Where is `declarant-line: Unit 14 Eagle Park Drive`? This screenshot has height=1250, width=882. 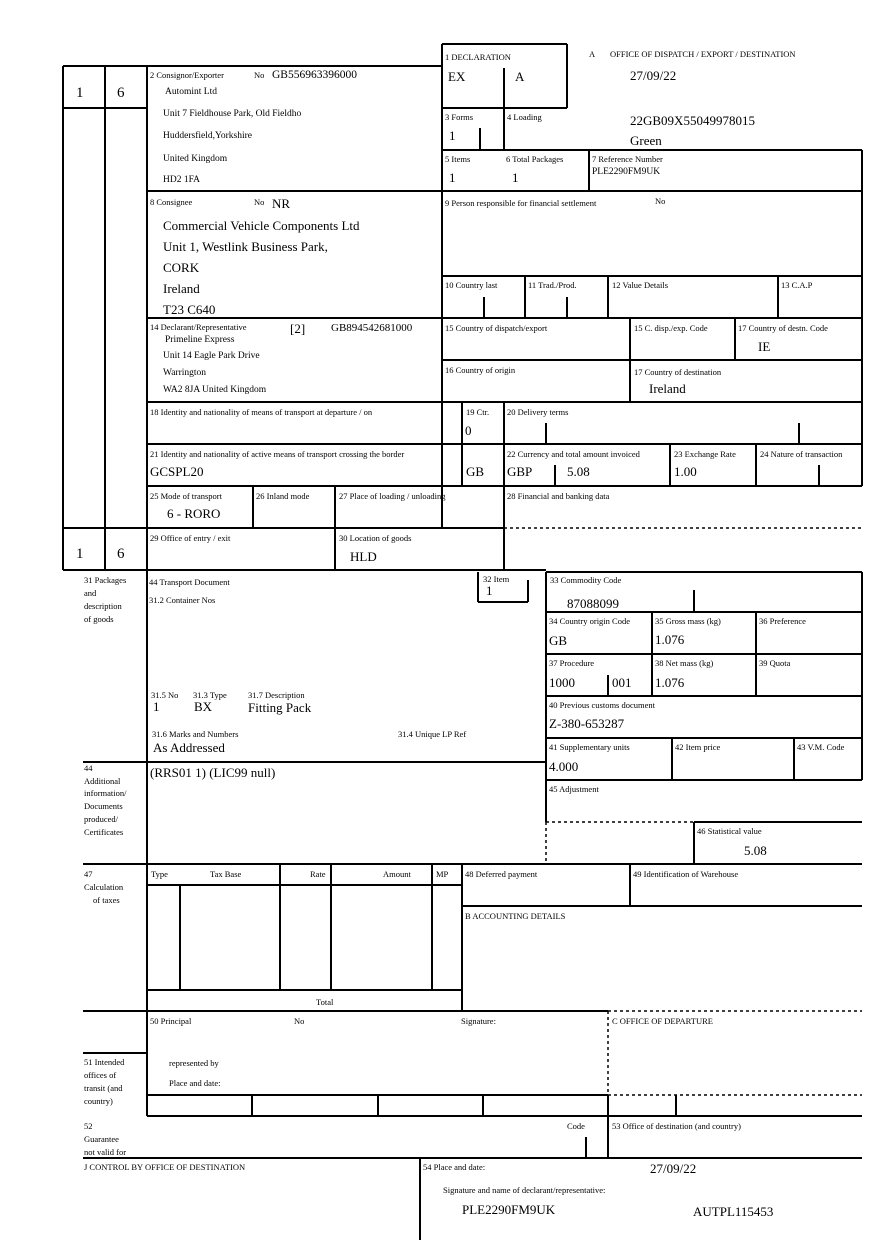 declarant-line: Unit 14 Eagle Park Drive is located at coordinates (211, 356).